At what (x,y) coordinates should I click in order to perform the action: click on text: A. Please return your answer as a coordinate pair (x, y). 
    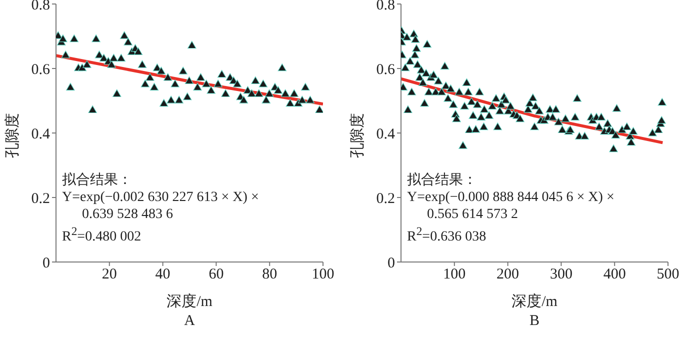
    Looking at the image, I should click on (189, 321).